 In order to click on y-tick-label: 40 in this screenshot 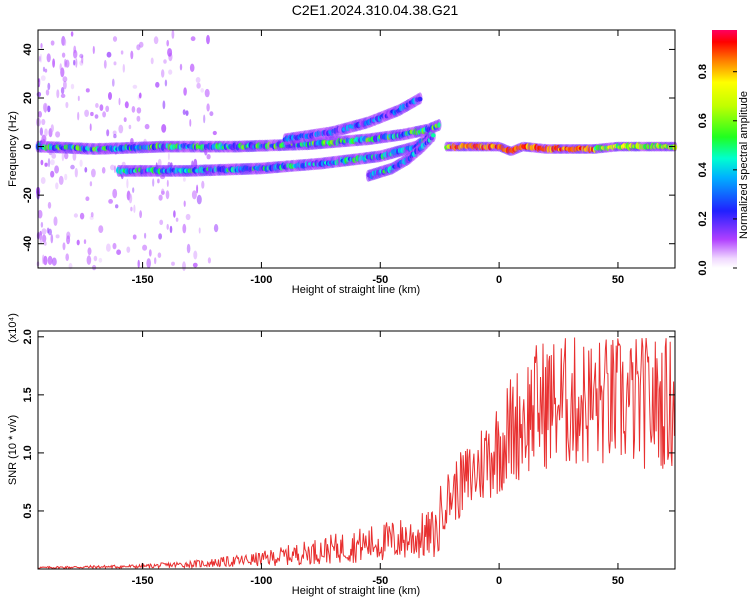, I will do `click(28, 49)`.